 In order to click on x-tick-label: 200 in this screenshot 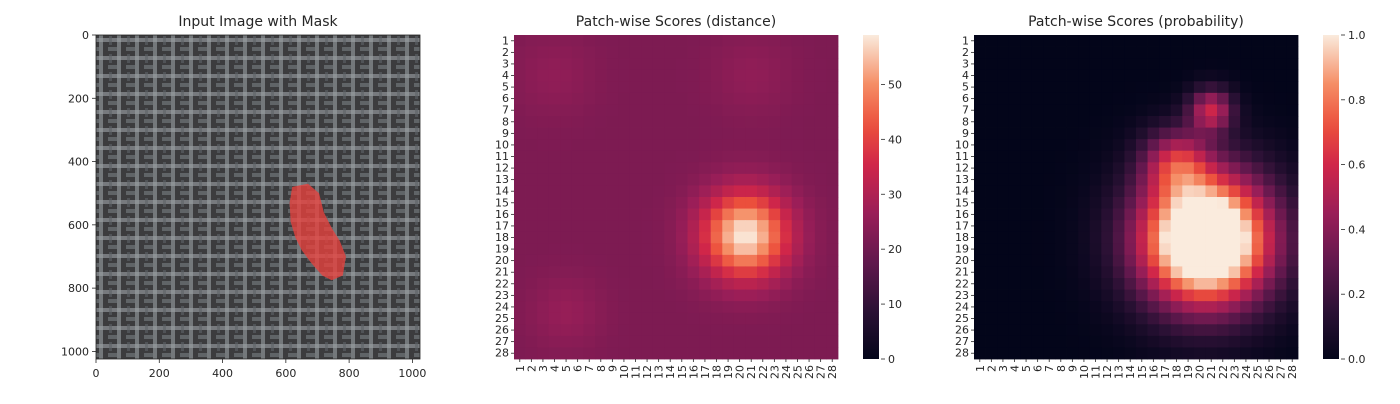, I will do `click(159, 373)`.